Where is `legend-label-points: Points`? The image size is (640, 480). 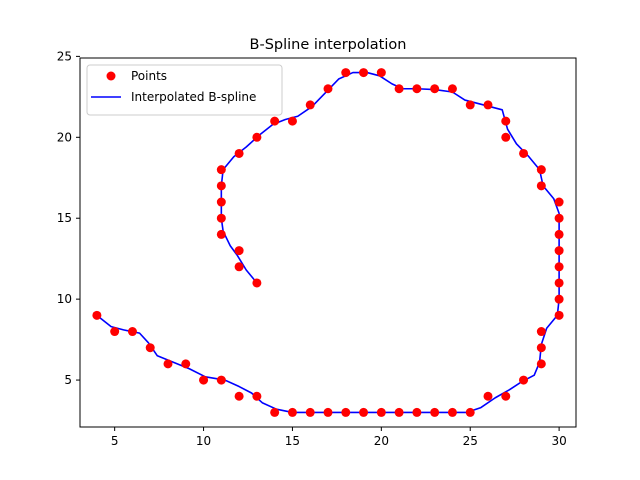 legend-label-points: Points is located at coordinates (149, 76).